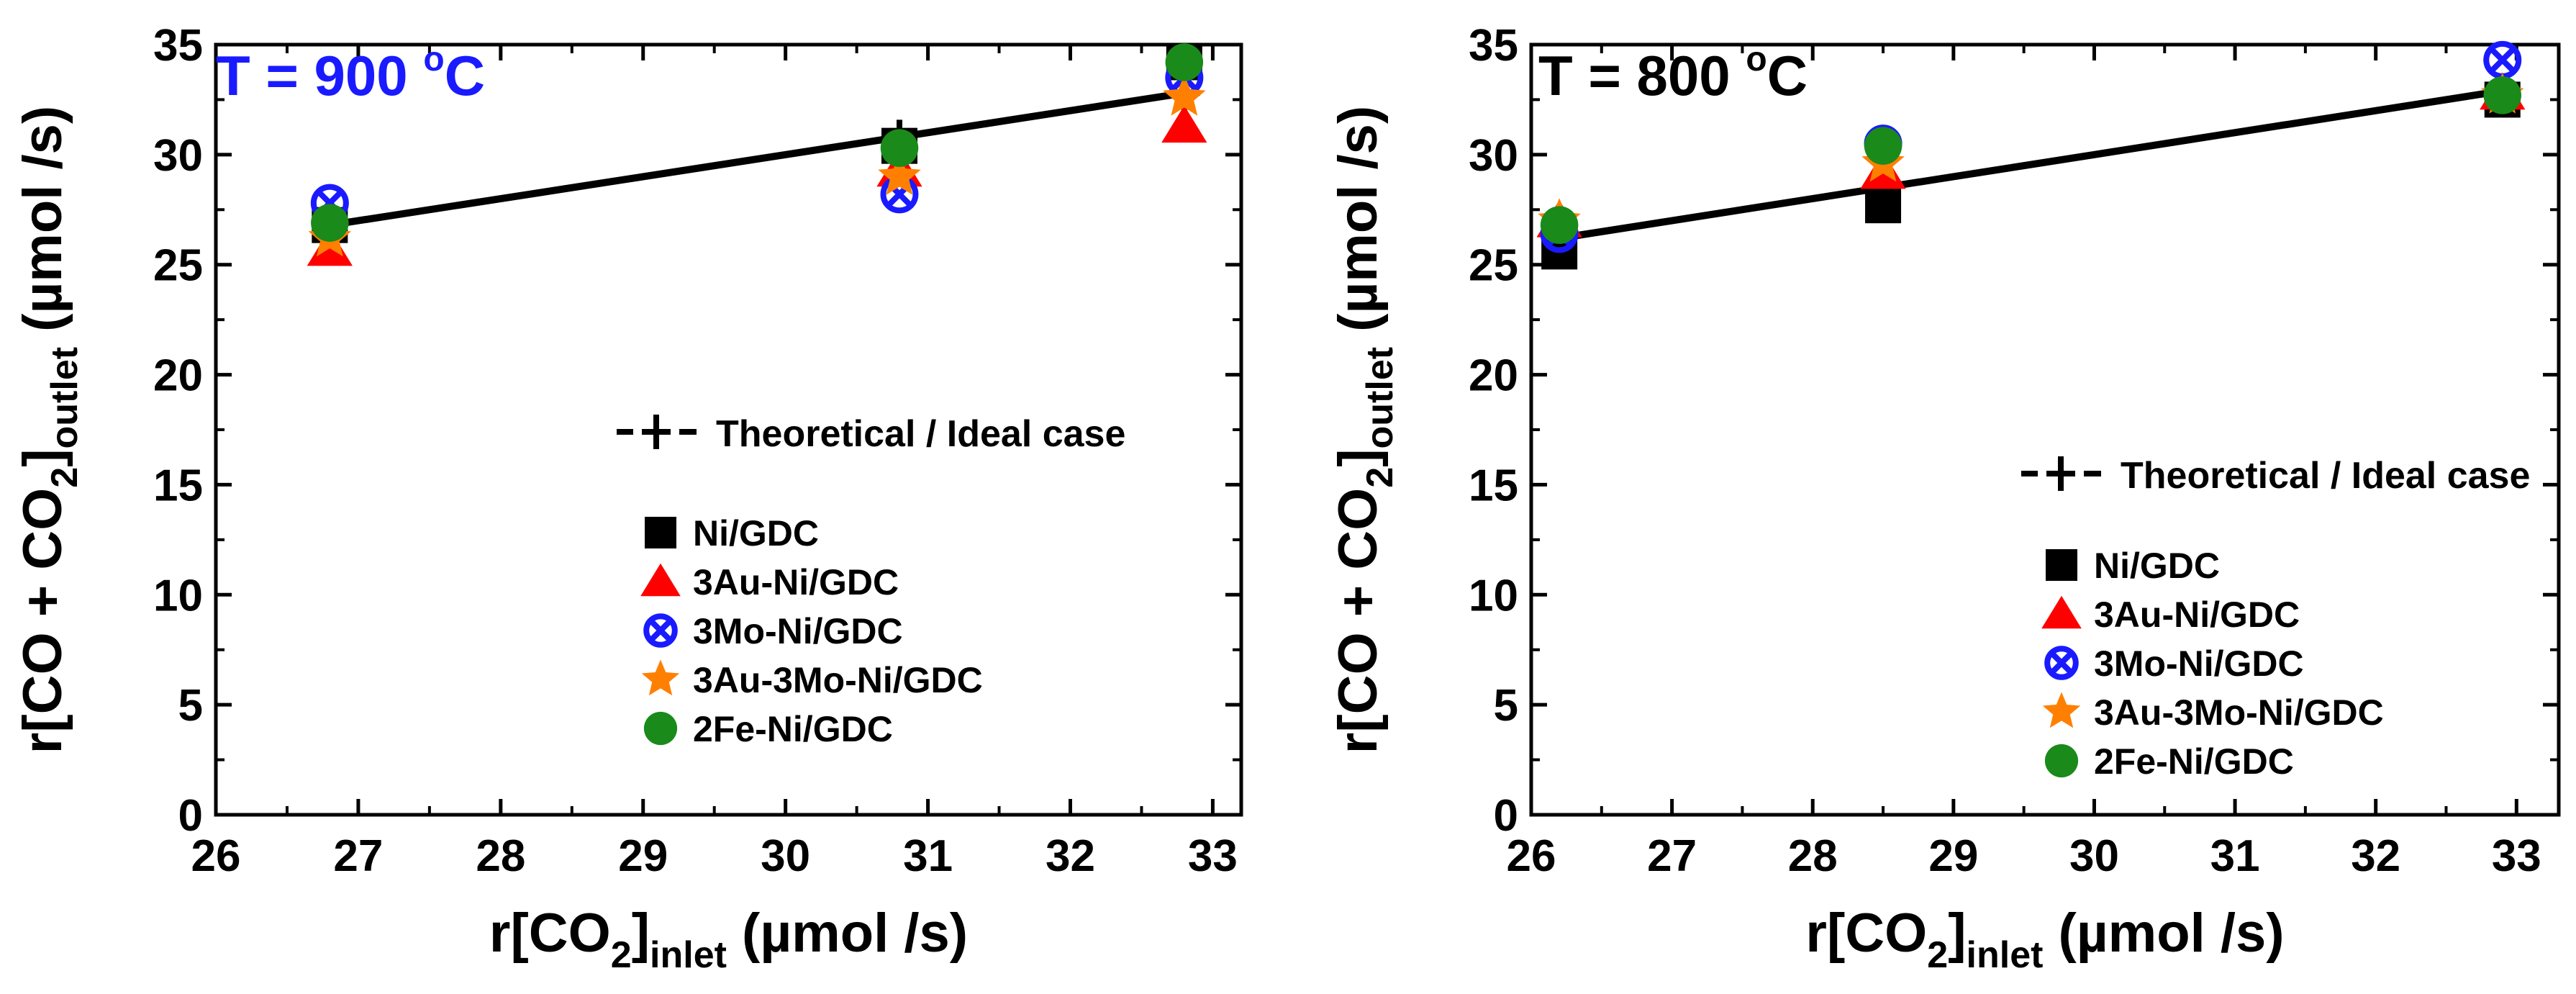  I want to click on x-axis-label-main: r[CO, so click(550, 933).